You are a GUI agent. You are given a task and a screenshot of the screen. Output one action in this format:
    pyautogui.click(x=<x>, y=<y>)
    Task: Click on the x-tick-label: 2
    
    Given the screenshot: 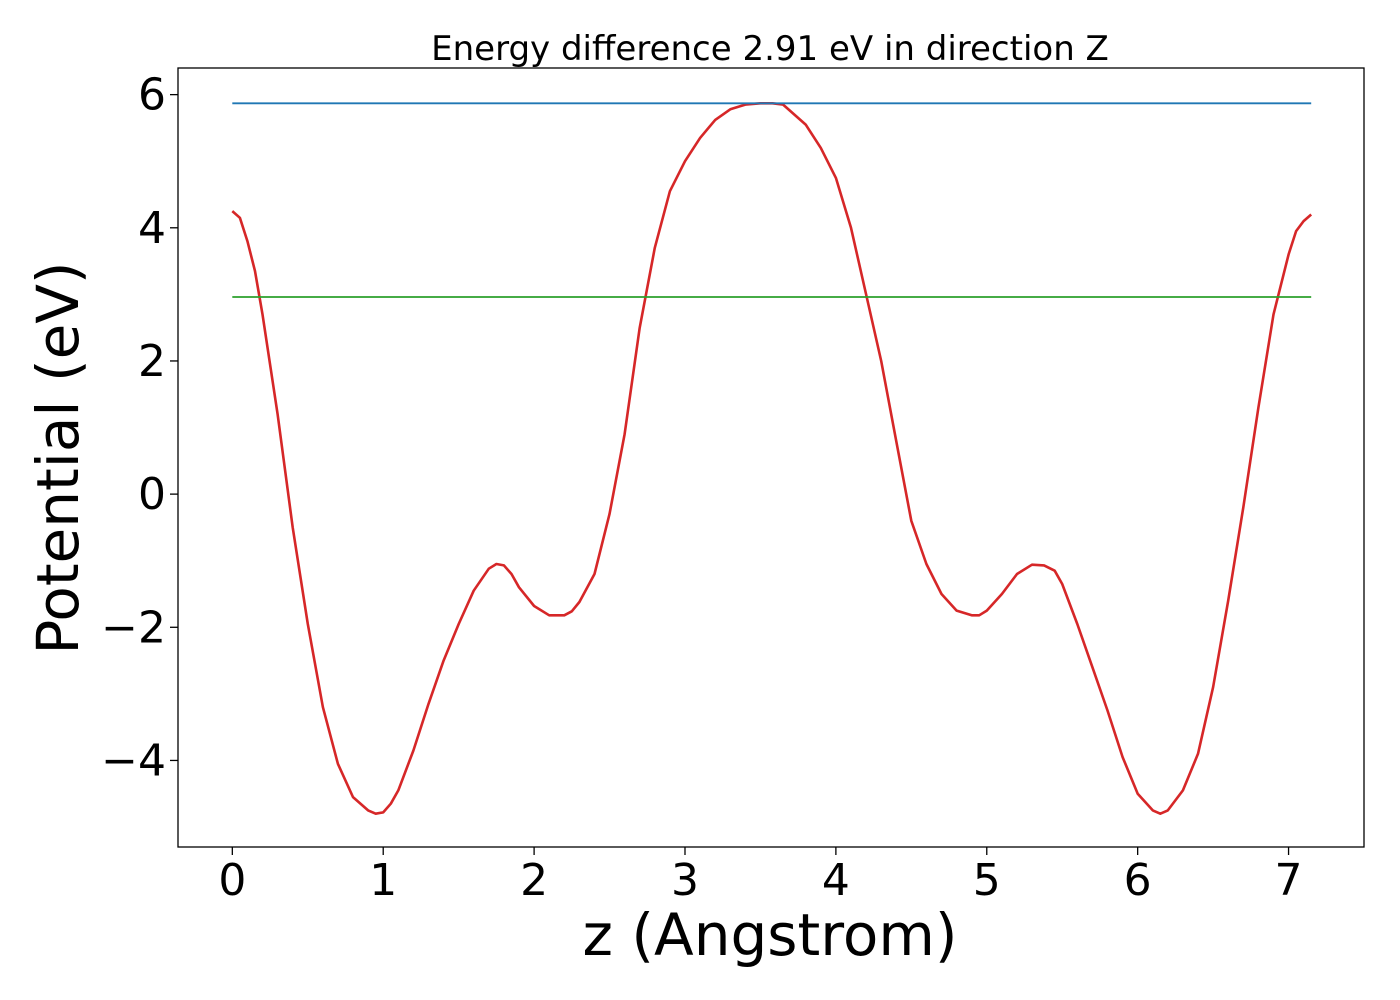 What is the action you would take?
    pyautogui.click(x=534, y=880)
    